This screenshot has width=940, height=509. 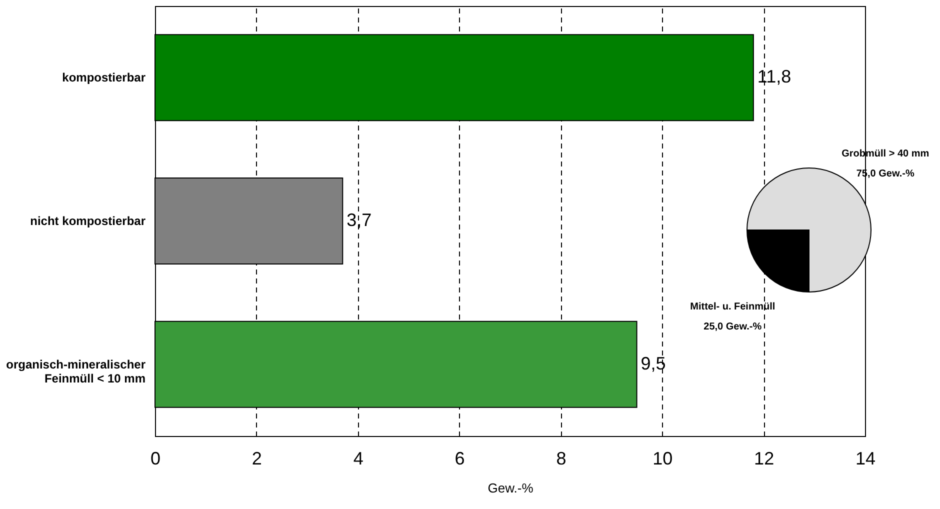 I want to click on x-tick-label: 10, so click(x=662, y=458).